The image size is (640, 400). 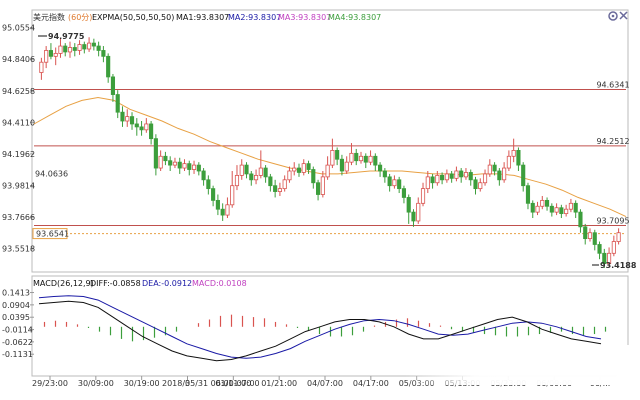 I want to click on macd-axis-label: 0.0904, so click(x=16, y=305).